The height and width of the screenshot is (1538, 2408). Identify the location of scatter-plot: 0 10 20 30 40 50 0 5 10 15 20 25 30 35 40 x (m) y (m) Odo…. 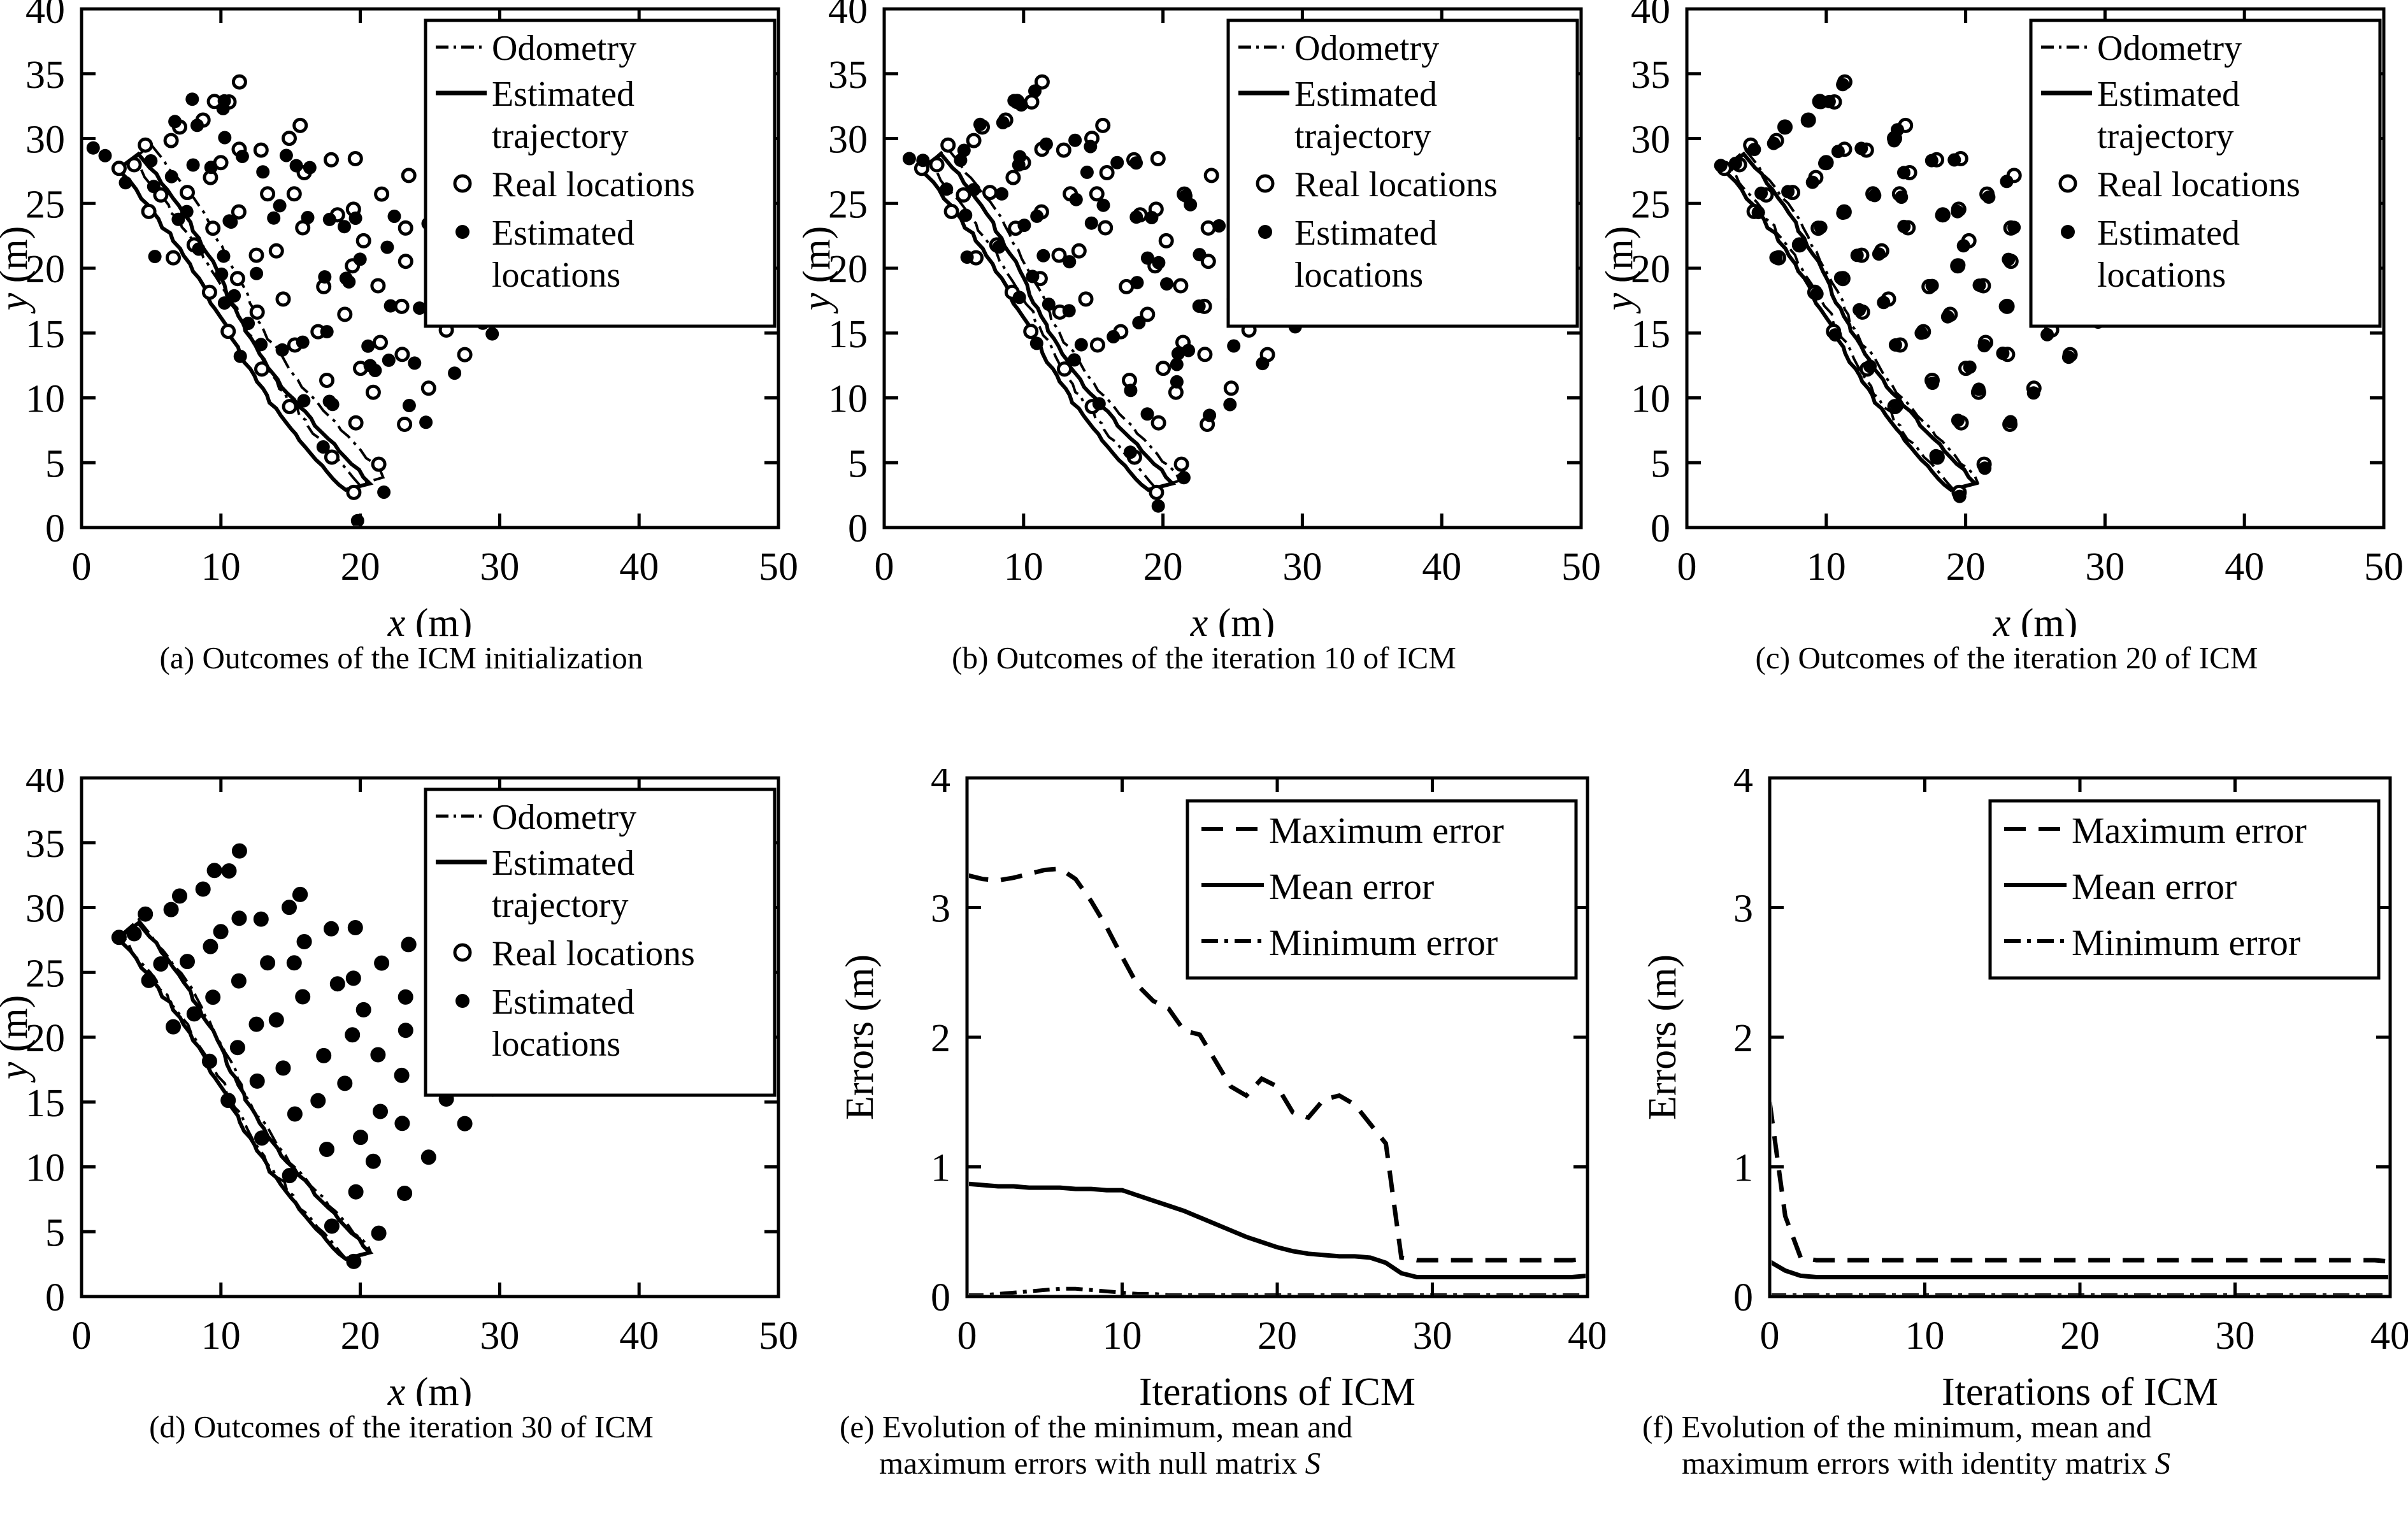
(2006, 319).